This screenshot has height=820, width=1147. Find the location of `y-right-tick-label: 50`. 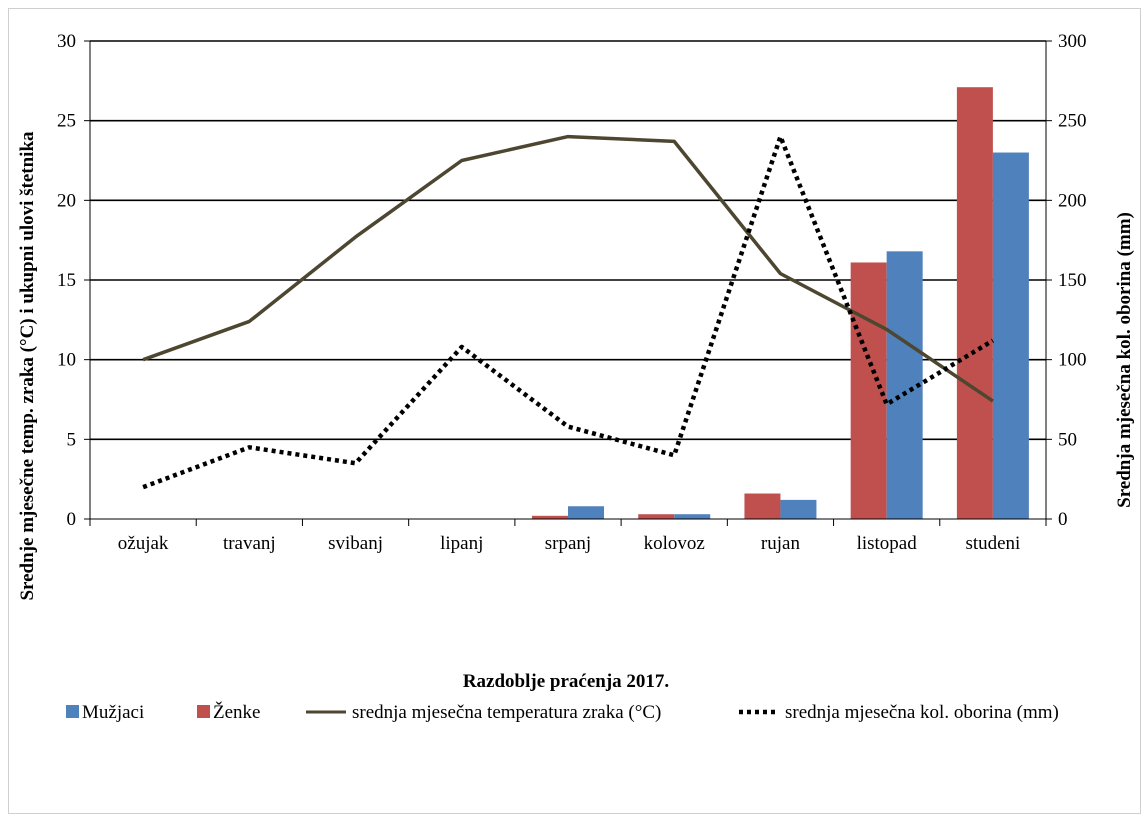

y-right-tick-label: 50 is located at coordinates (1067, 439).